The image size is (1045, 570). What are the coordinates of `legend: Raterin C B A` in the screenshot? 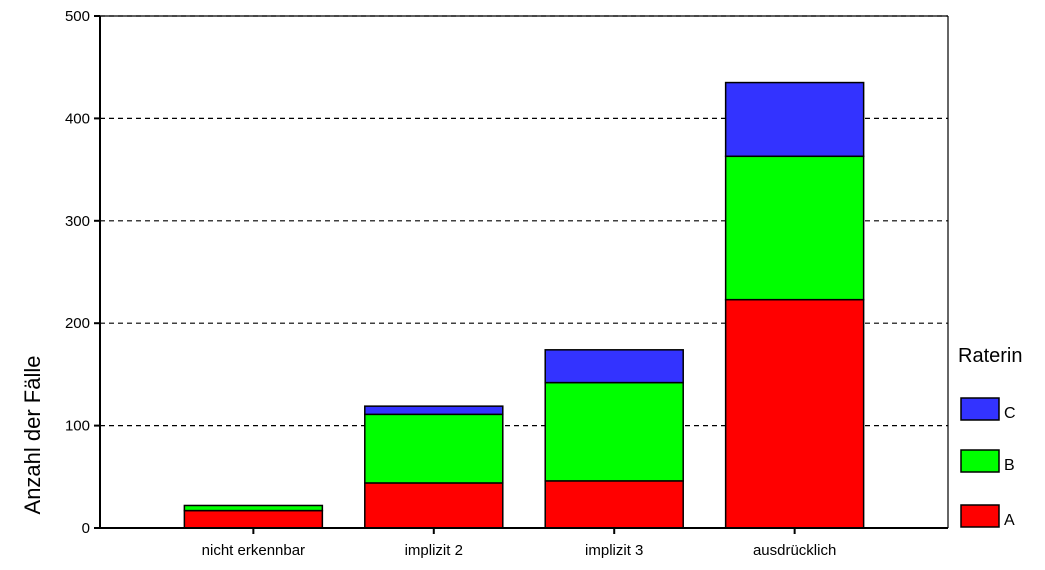 It's located at (990, 437).